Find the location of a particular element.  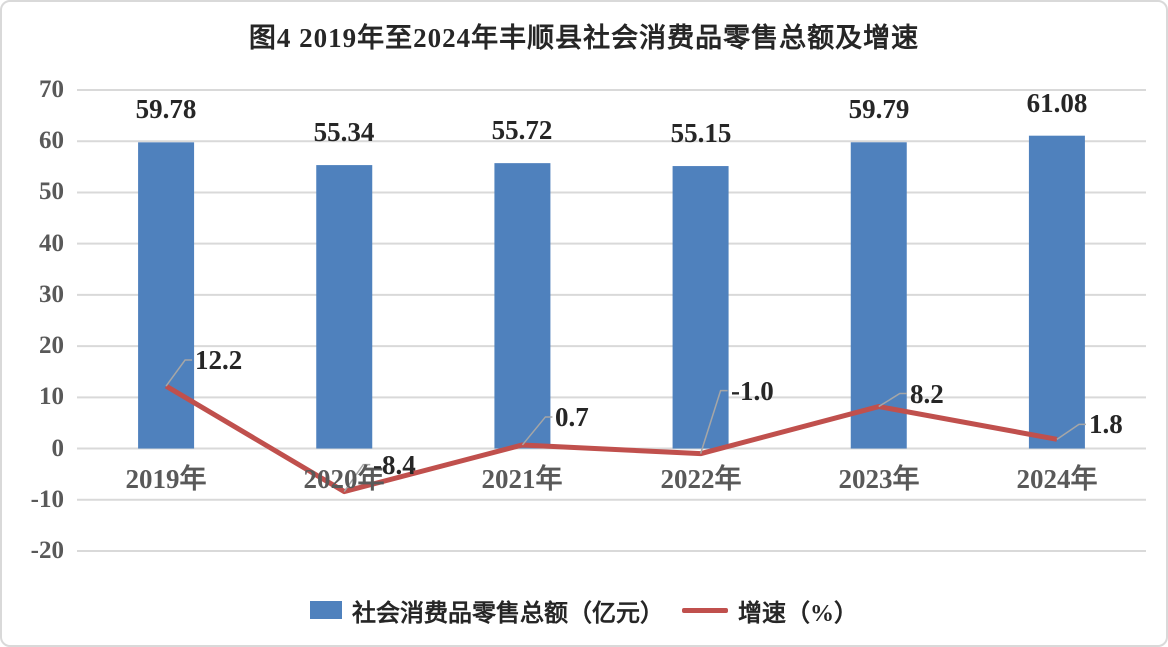

x-axis-category-label: 2019年 is located at coordinates (166, 479).